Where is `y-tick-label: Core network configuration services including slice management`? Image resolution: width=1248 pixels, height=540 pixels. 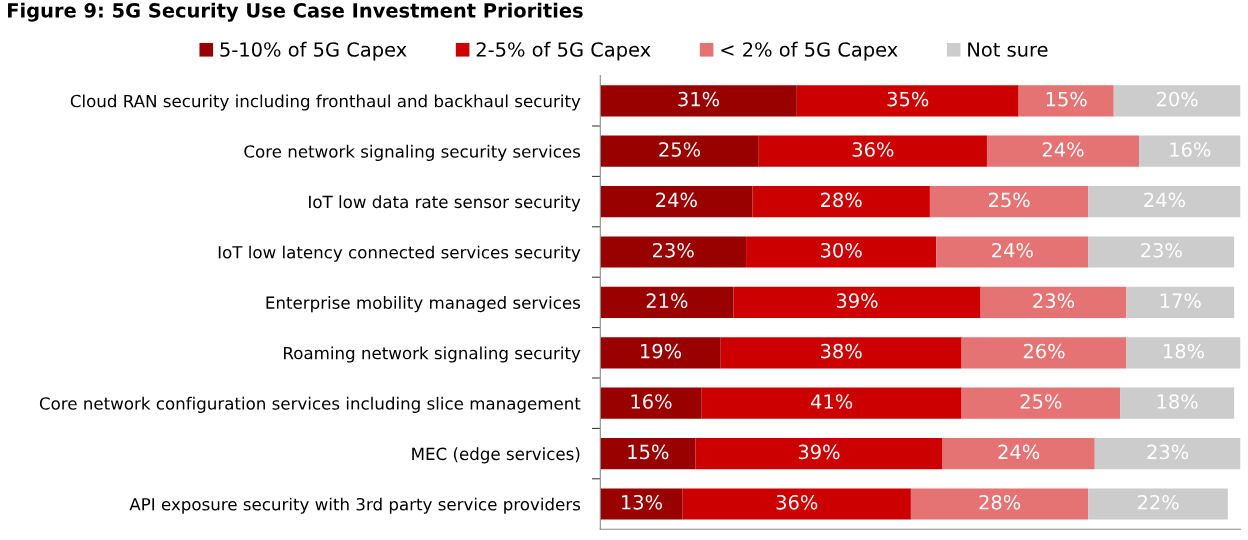 y-tick-label: Core network configuration services including slice management is located at coordinates (310, 404).